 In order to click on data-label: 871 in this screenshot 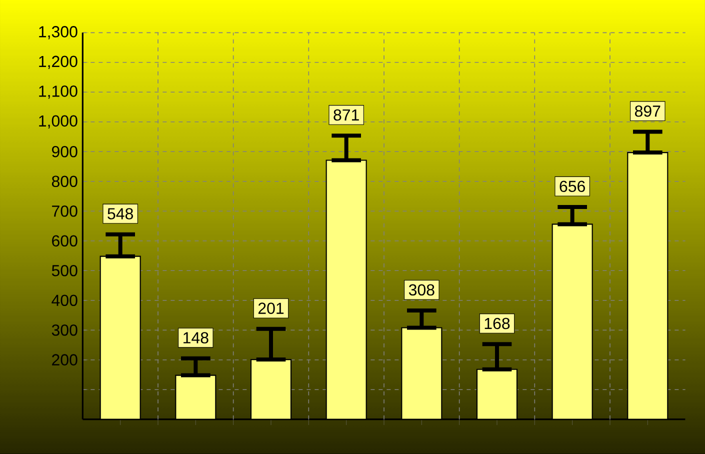, I will do `click(346, 115)`.